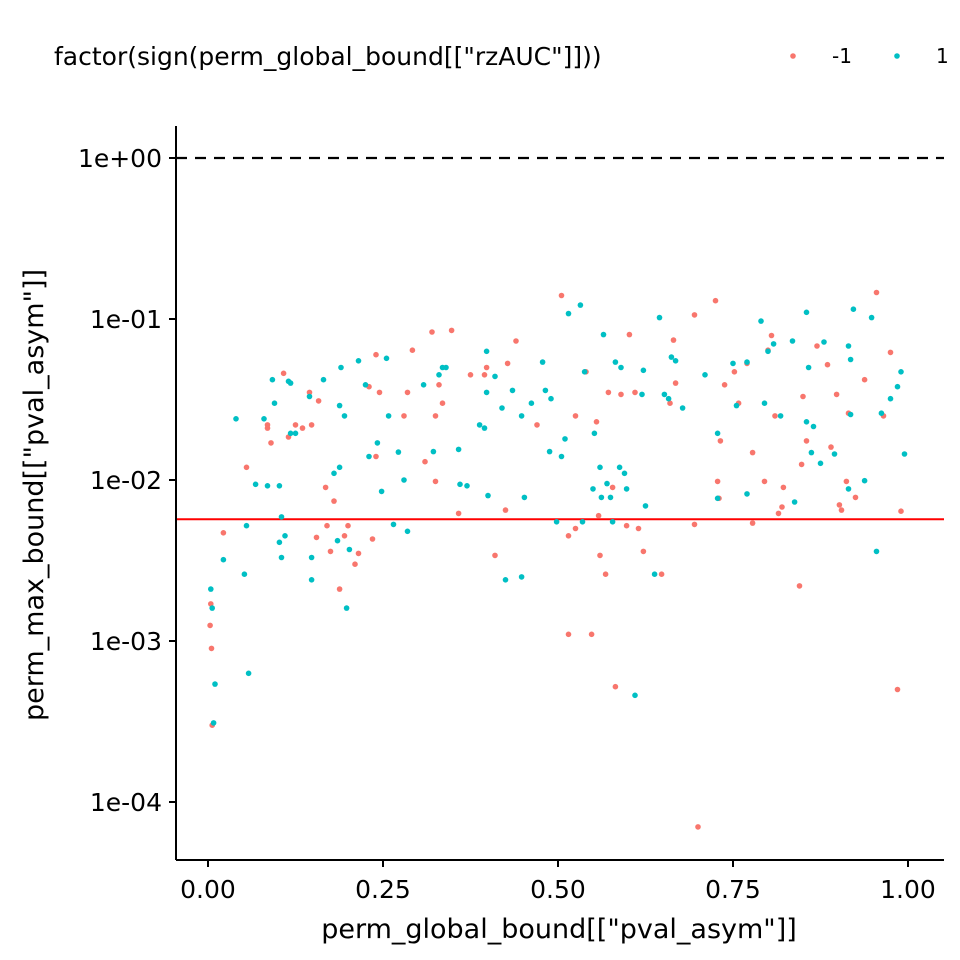  I want to click on x-tick-label: 0.75, so click(733, 889).